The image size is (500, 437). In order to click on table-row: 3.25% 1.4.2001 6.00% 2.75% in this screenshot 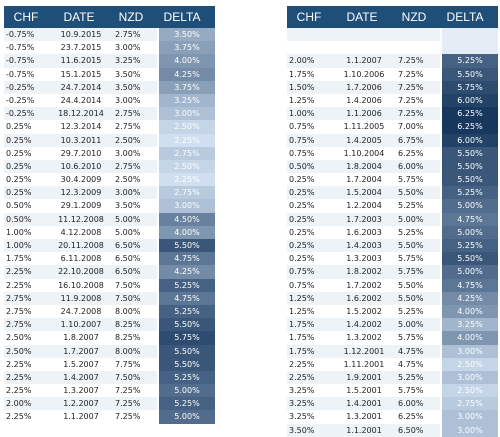, I will do `click(392, 404)`.